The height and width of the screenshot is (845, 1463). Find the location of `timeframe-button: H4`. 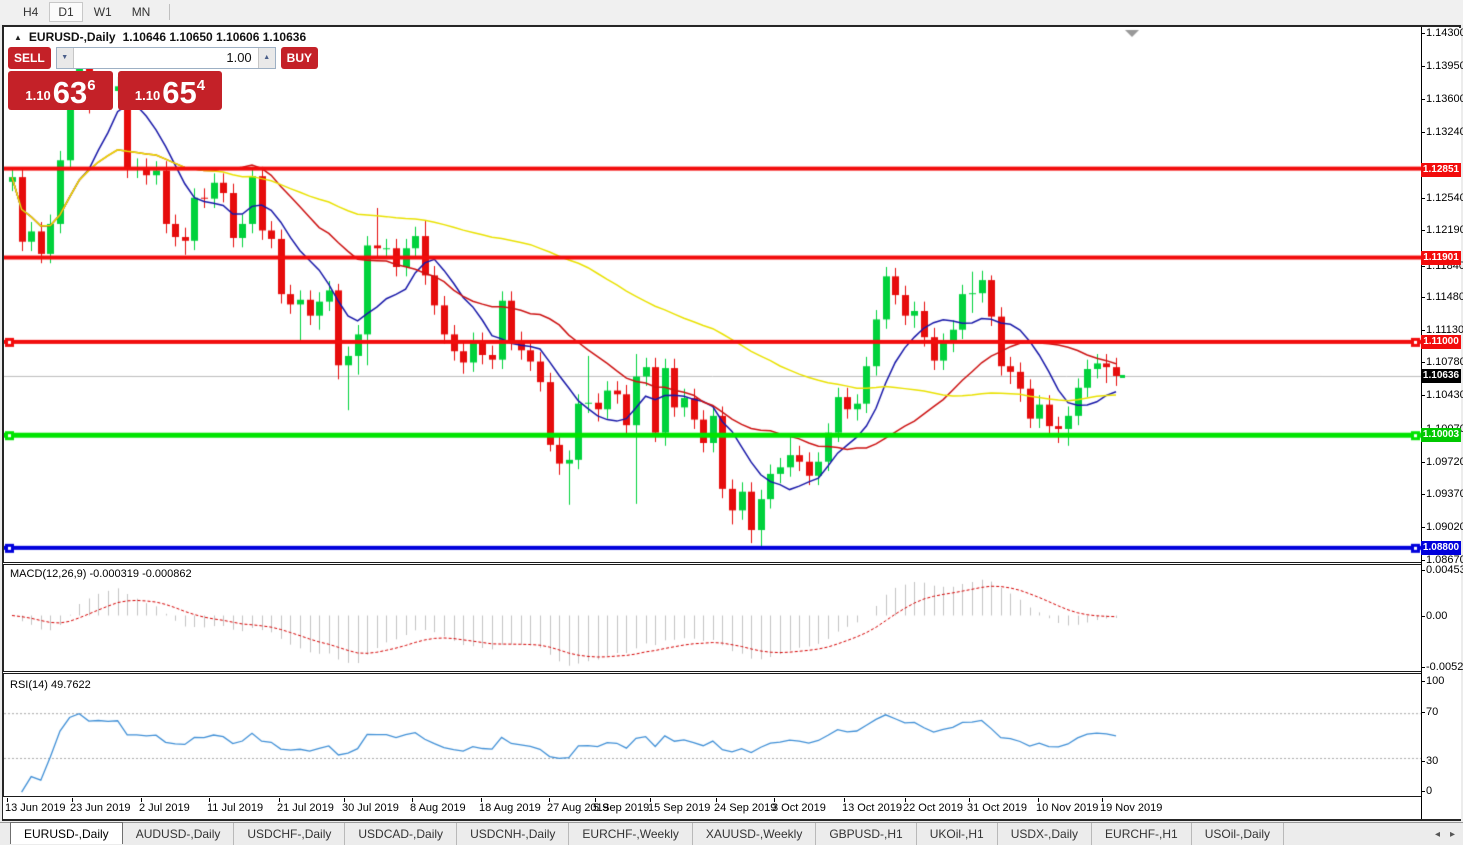

timeframe-button: H4 is located at coordinates (30, 12).